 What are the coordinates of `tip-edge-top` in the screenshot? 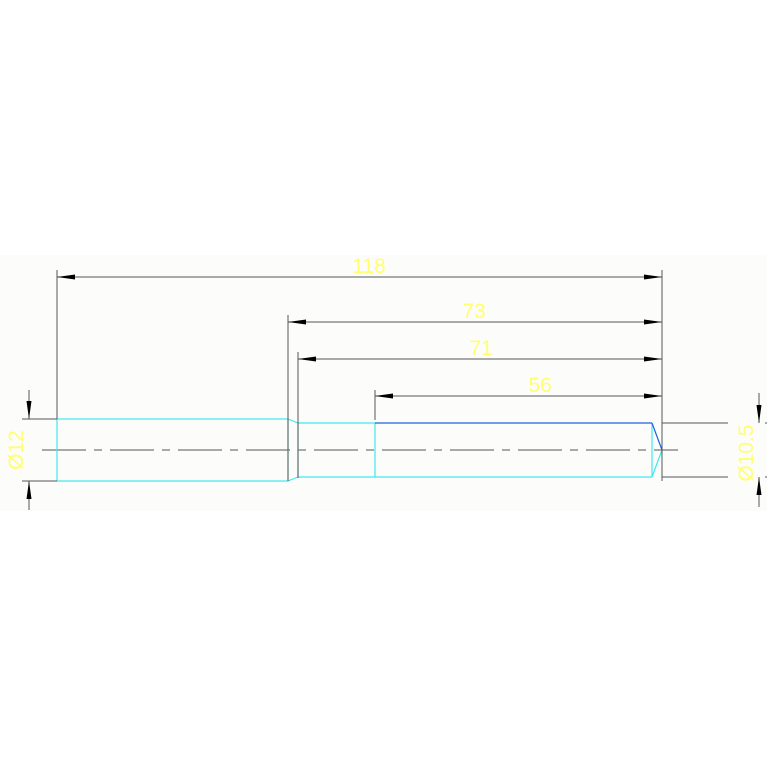 It's located at (657, 436).